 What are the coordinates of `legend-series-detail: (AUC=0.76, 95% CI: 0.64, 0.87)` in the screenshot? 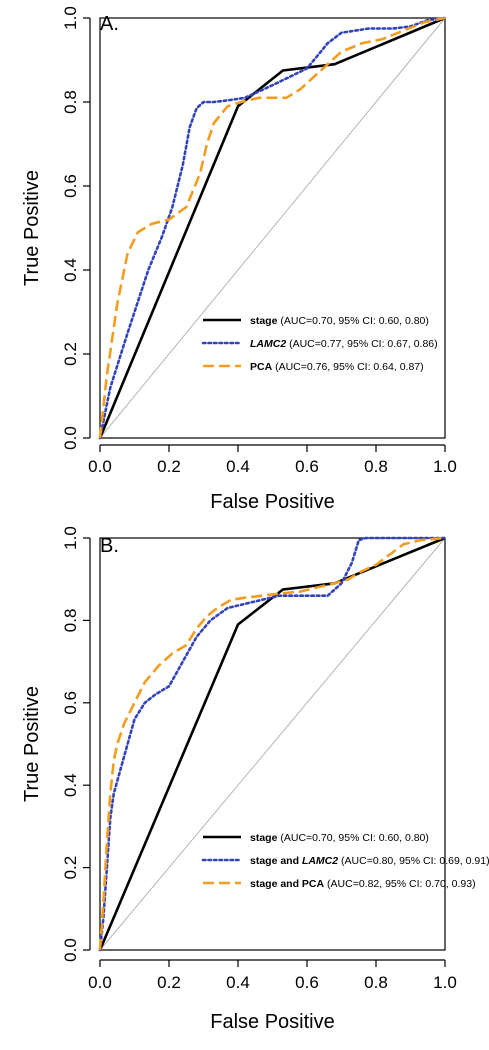 It's located at (347, 367).